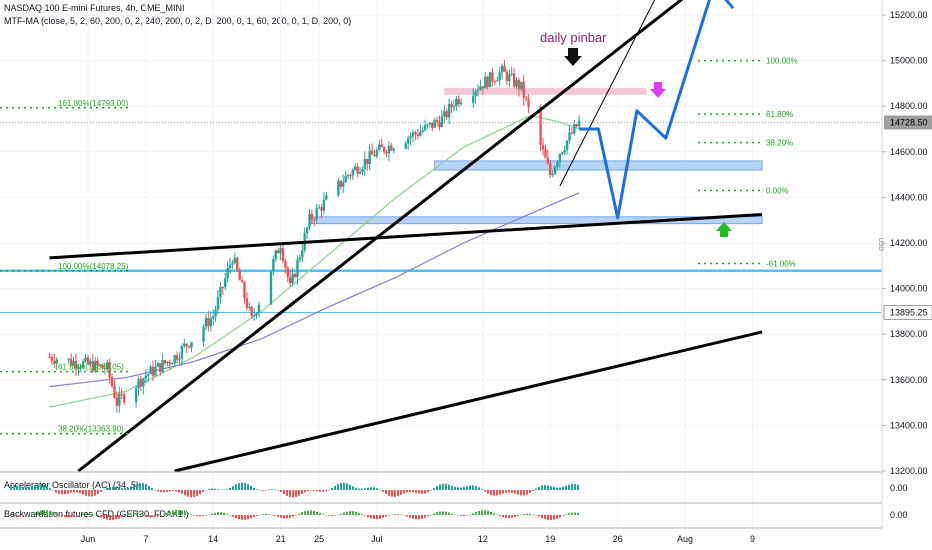  I want to click on price-tick-label: 13200.00, so click(909, 471).